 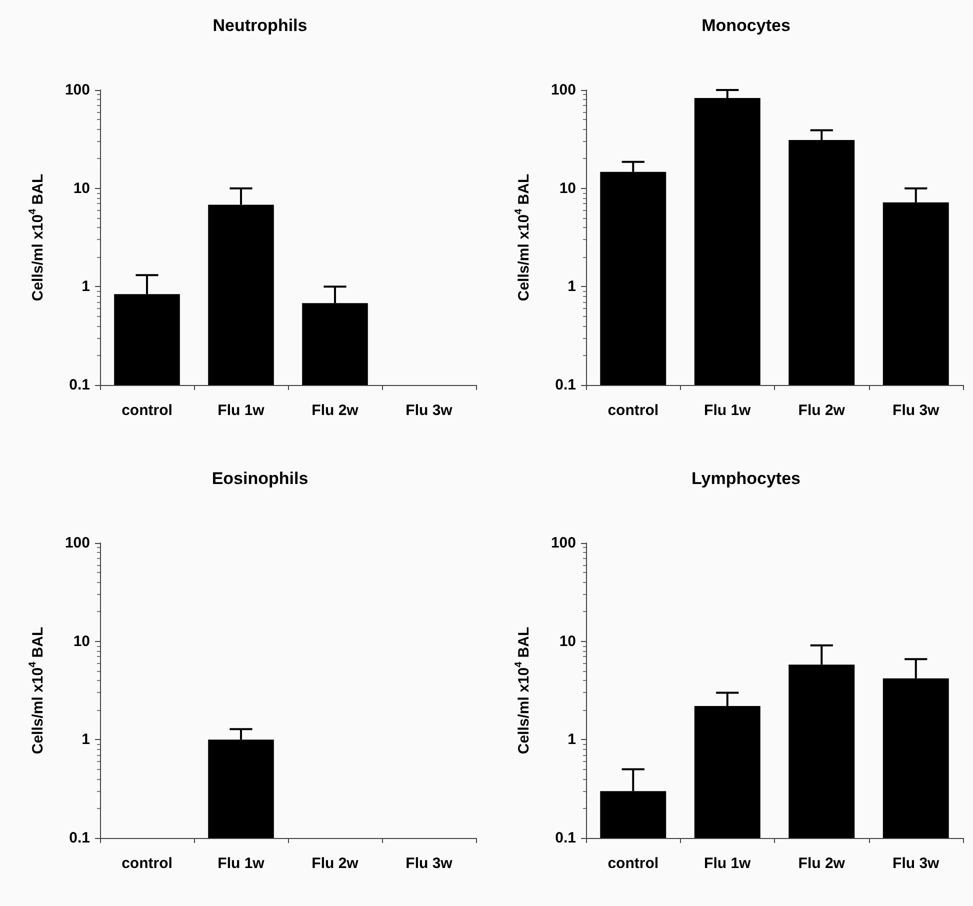 What do you see at coordinates (260, 25) in the screenshot?
I see `chart-title: Neutrophils` at bounding box center [260, 25].